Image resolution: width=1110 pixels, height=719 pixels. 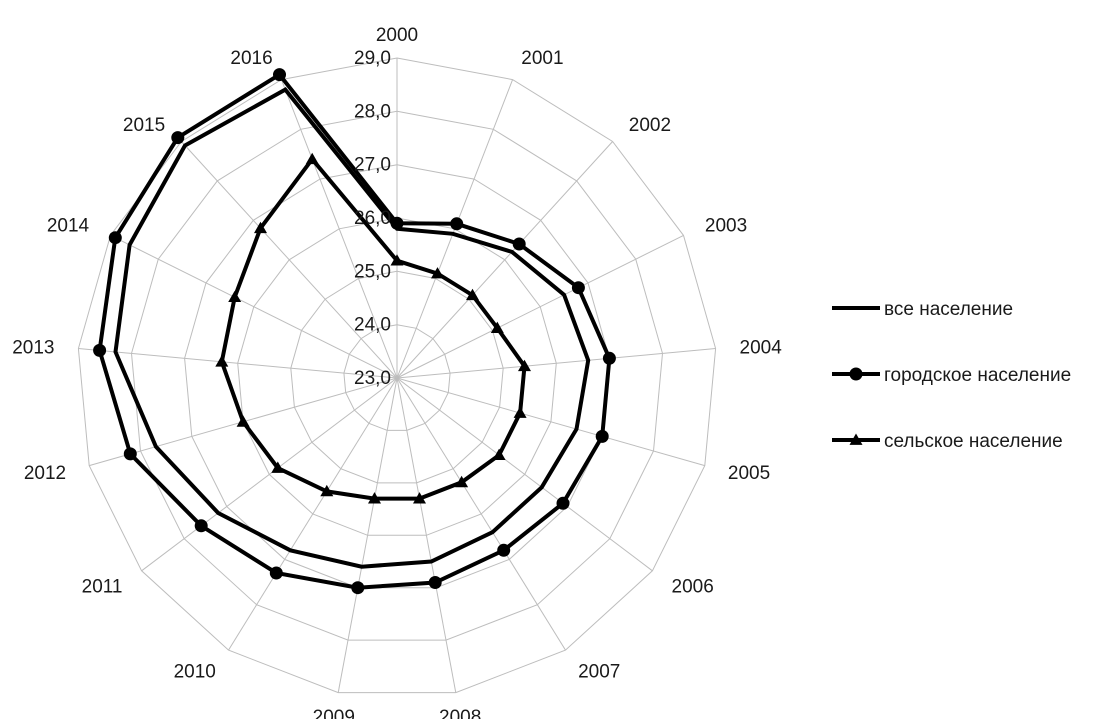 I want to click on category-label: 2008, so click(x=460, y=713).